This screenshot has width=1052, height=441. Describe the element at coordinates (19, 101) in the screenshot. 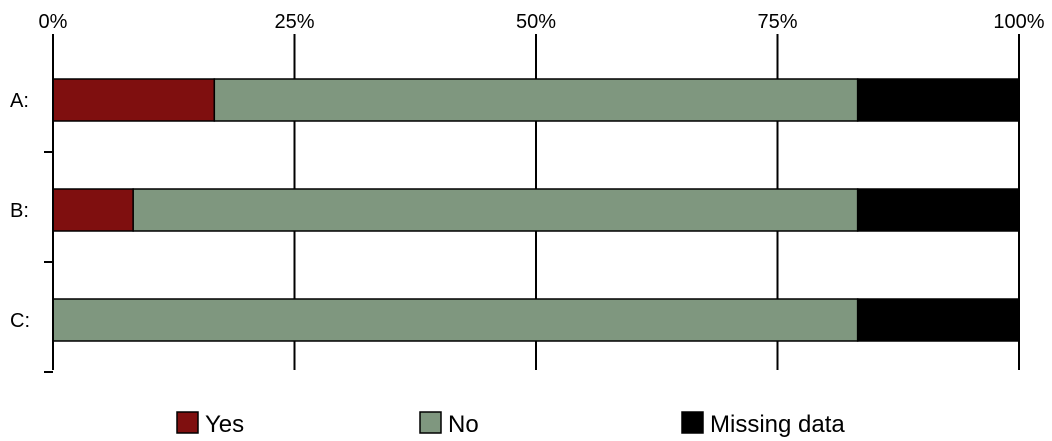

I see `category-label: A:` at that location.